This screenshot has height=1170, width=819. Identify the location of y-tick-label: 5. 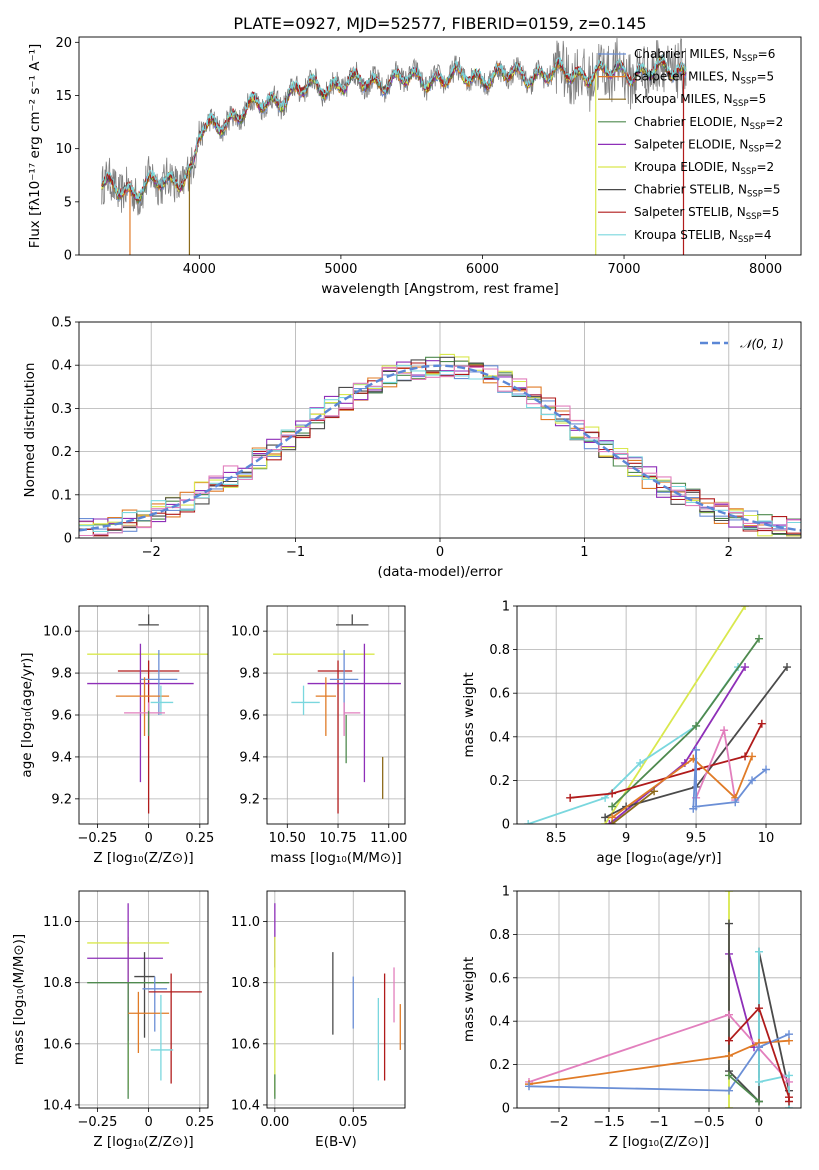
(68, 202).